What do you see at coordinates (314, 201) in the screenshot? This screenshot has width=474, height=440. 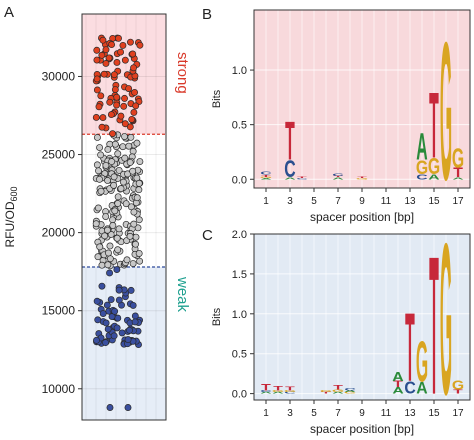 I see `x-tick-label: 5` at bounding box center [314, 201].